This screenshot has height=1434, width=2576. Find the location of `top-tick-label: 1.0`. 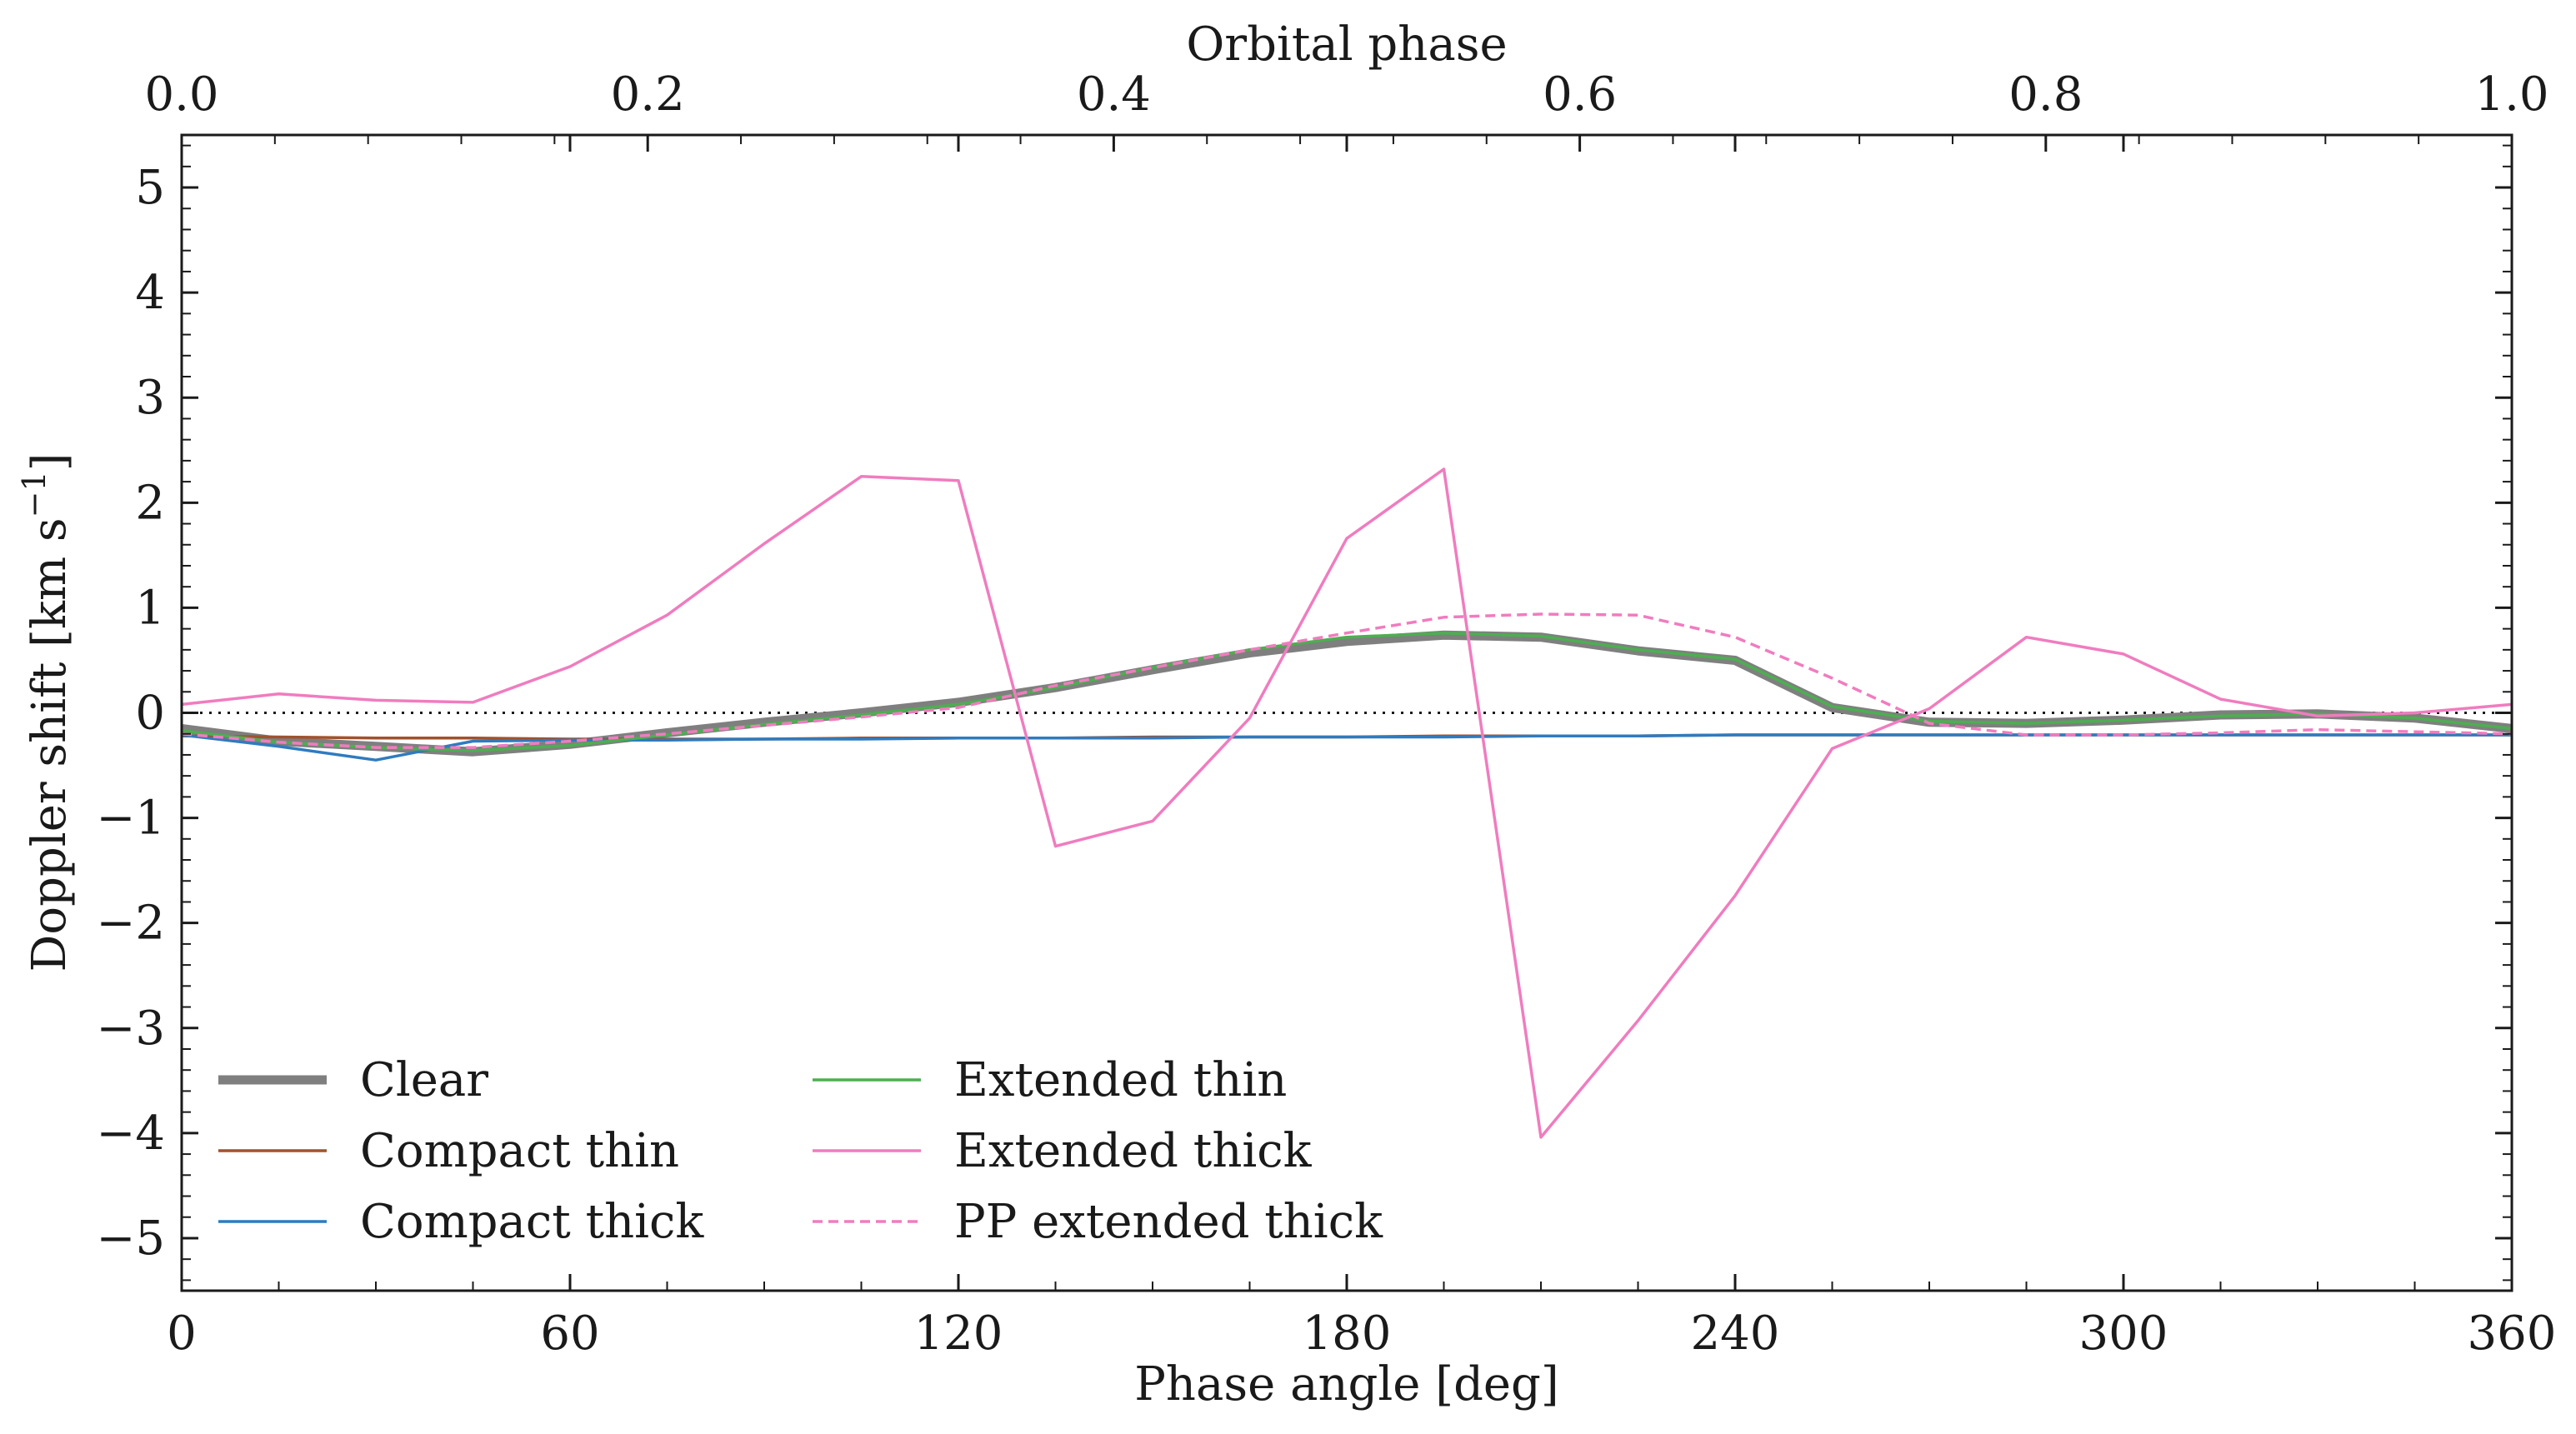

top-tick-label: 1.0 is located at coordinates (2511, 94).